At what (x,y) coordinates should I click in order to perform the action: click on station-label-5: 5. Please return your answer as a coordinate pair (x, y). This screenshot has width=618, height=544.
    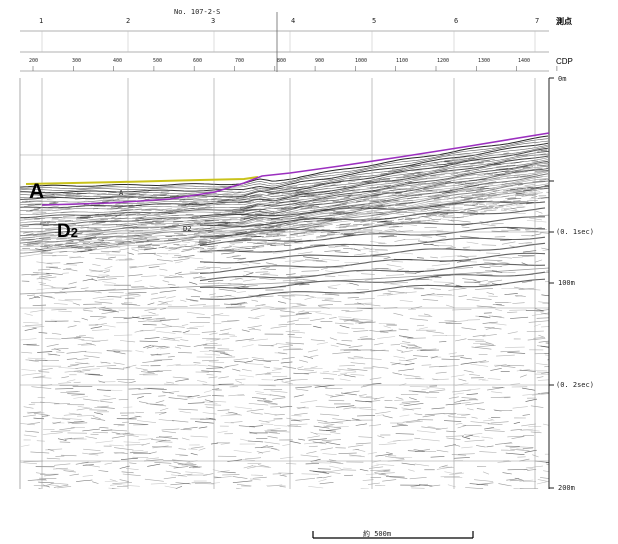
    Looking at the image, I should click on (374, 21).